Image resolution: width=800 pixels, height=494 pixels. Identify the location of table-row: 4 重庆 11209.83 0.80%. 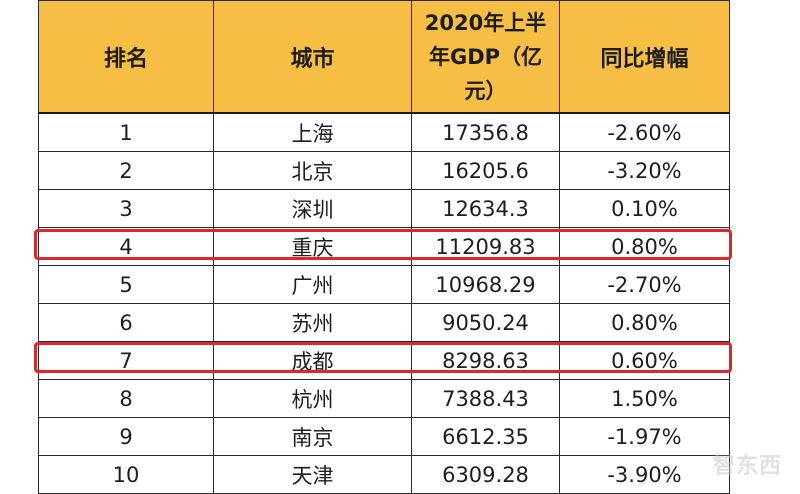
(384, 246).